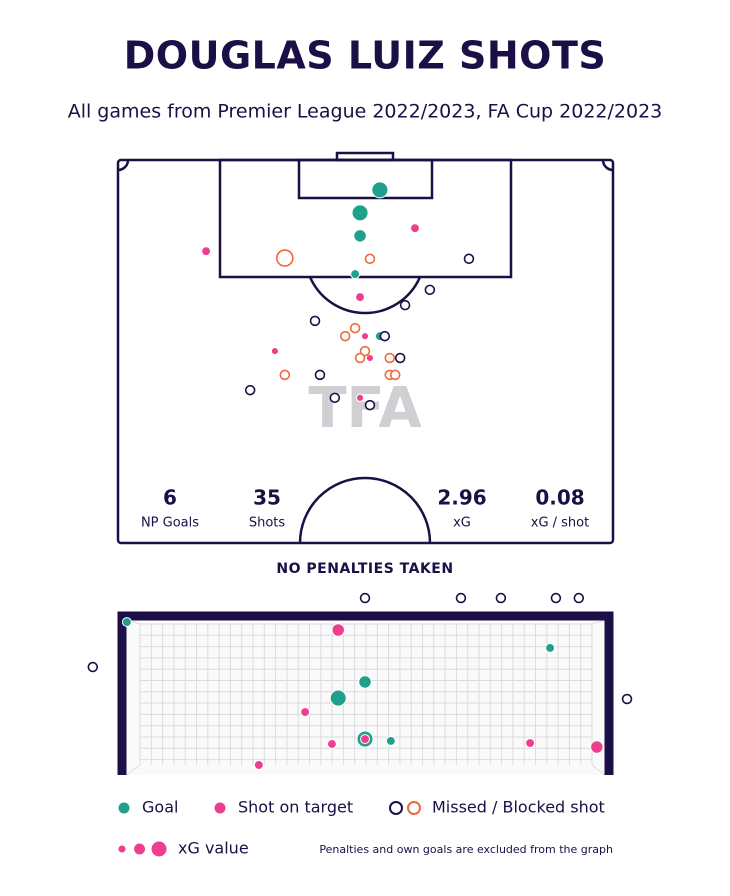 The image size is (730, 896). I want to click on watermark: TFA, so click(365, 408).